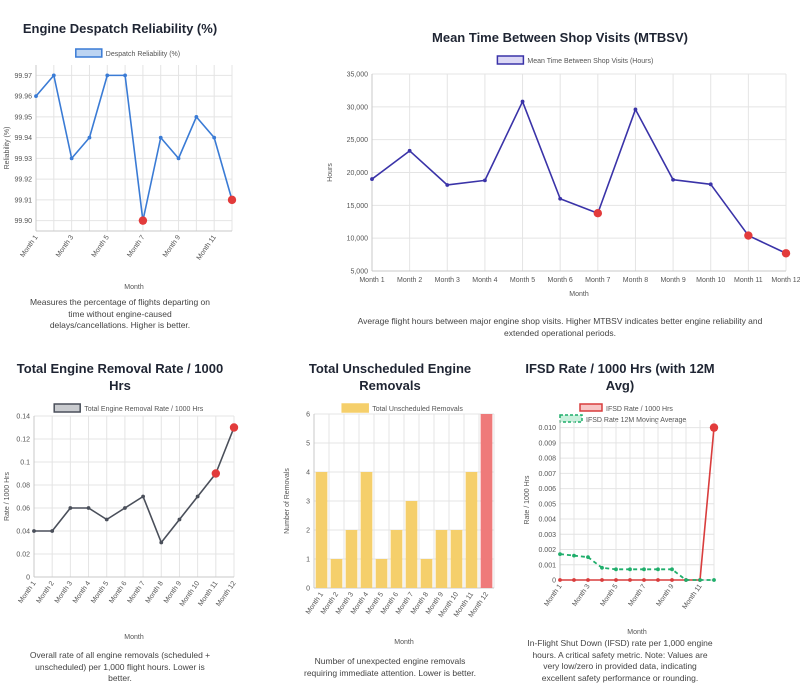 This screenshot has height=688, width=800. What do you see at coordinates (23, 509) in the screenshot?
I see `y-tick-label: 0.06` at bounding box center [23, 509].